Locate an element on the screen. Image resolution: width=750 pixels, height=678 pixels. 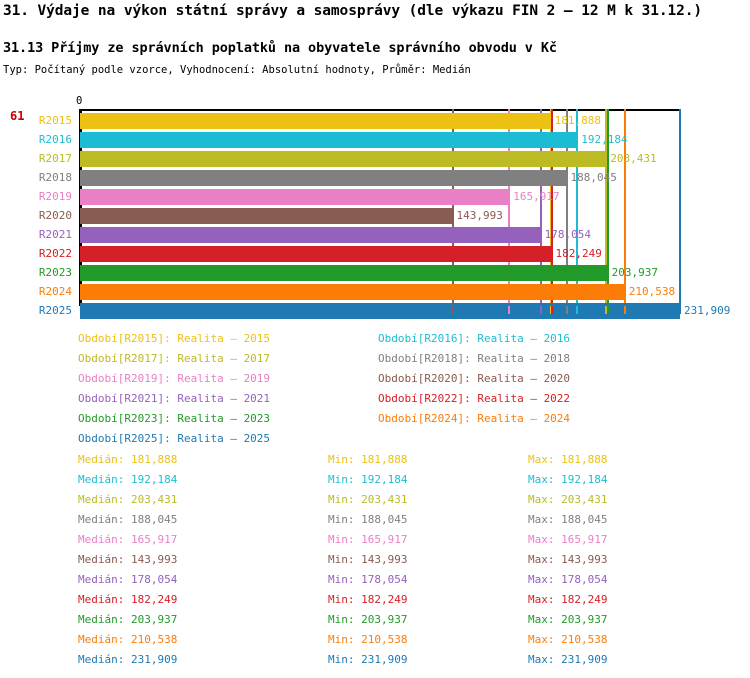
legend-item: Období[R2017]: Realita – 2017 is located at coordinates (174, 358).